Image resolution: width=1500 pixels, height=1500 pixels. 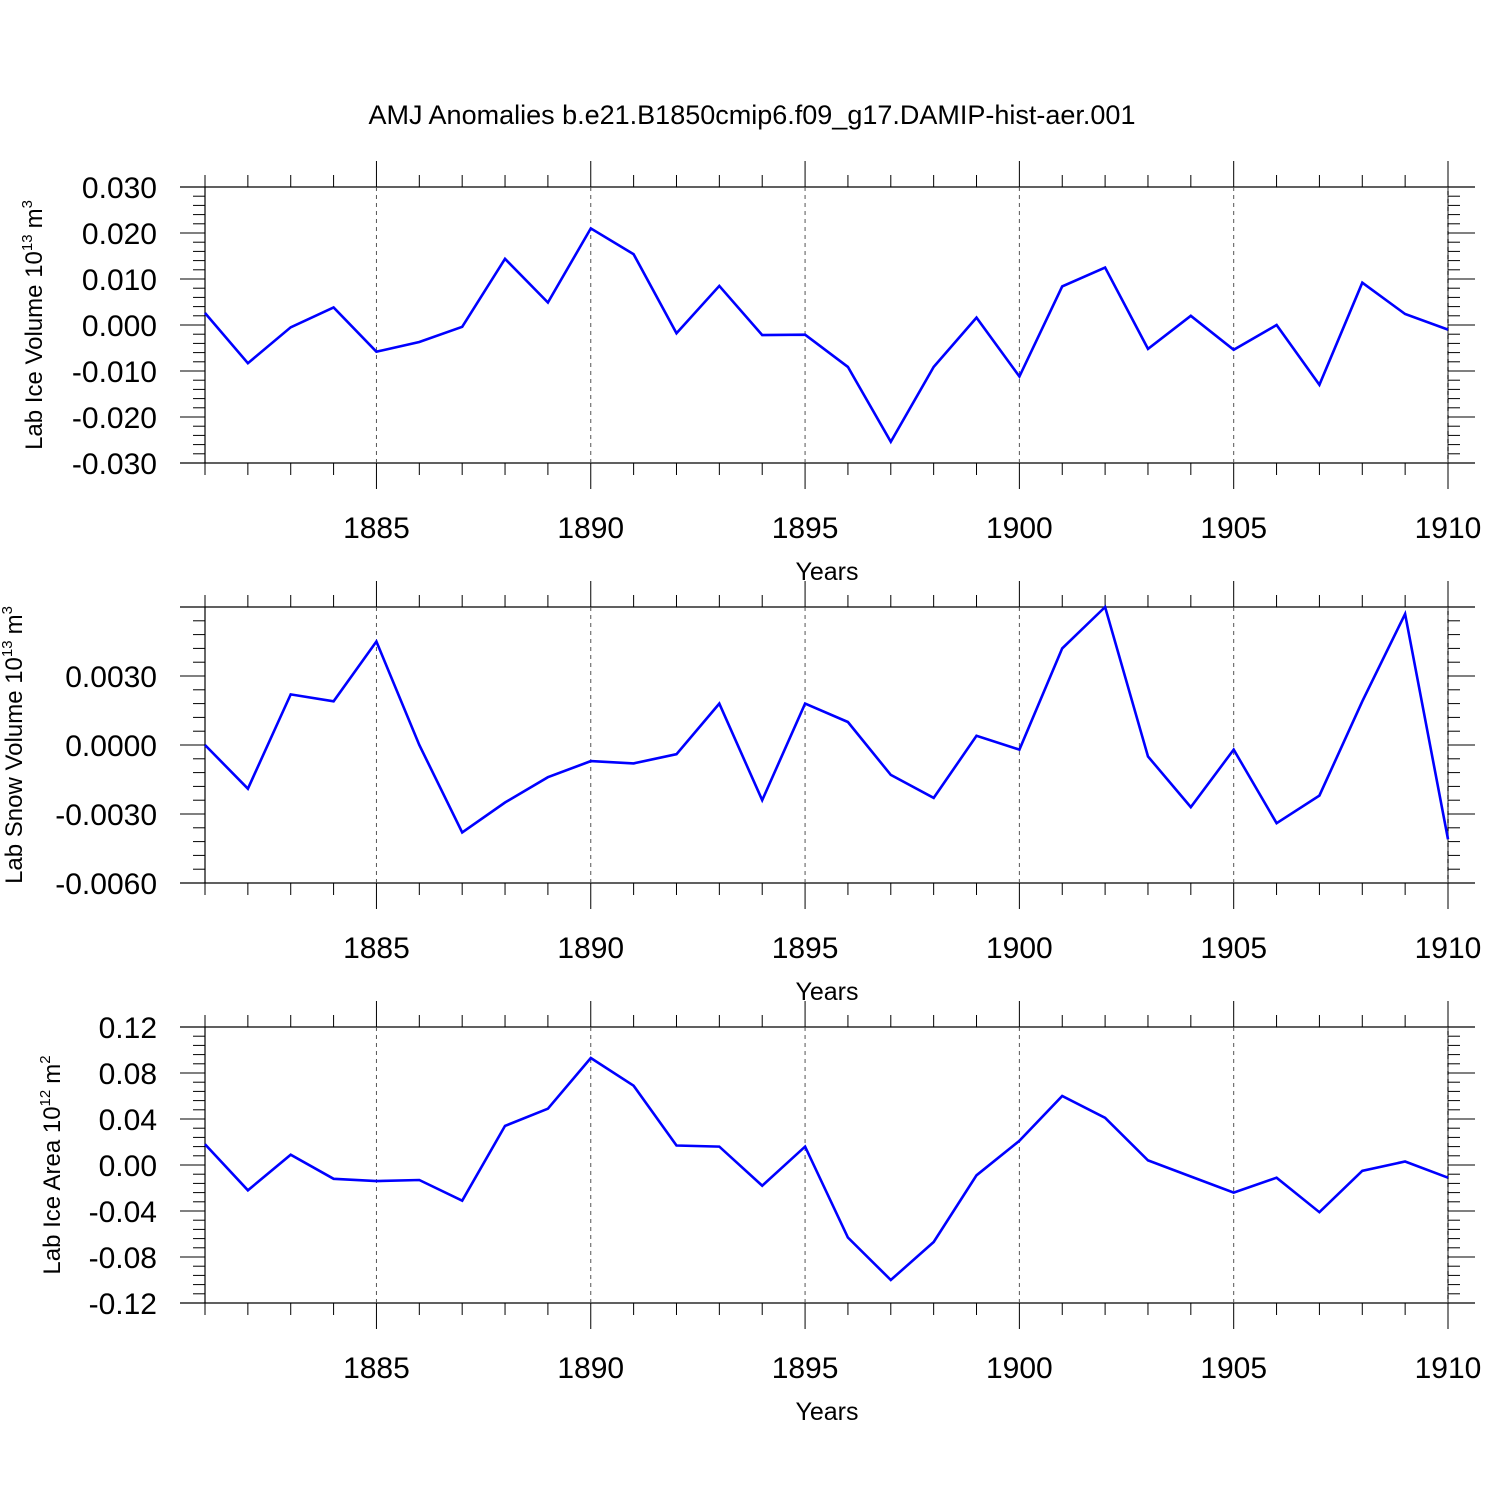 What do you see at coordinates (45, 1059) in the screenshot?
I see `y-label-unit-exponent: 2` at bounding box center [45, 1059].